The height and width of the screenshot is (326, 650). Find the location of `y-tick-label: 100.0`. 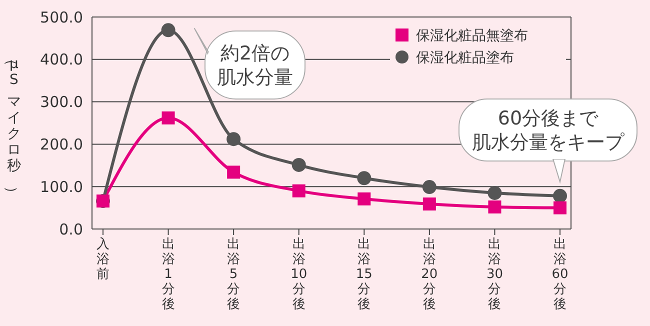

y-tick-label: 100.0 is located at coordinates (61, 187).